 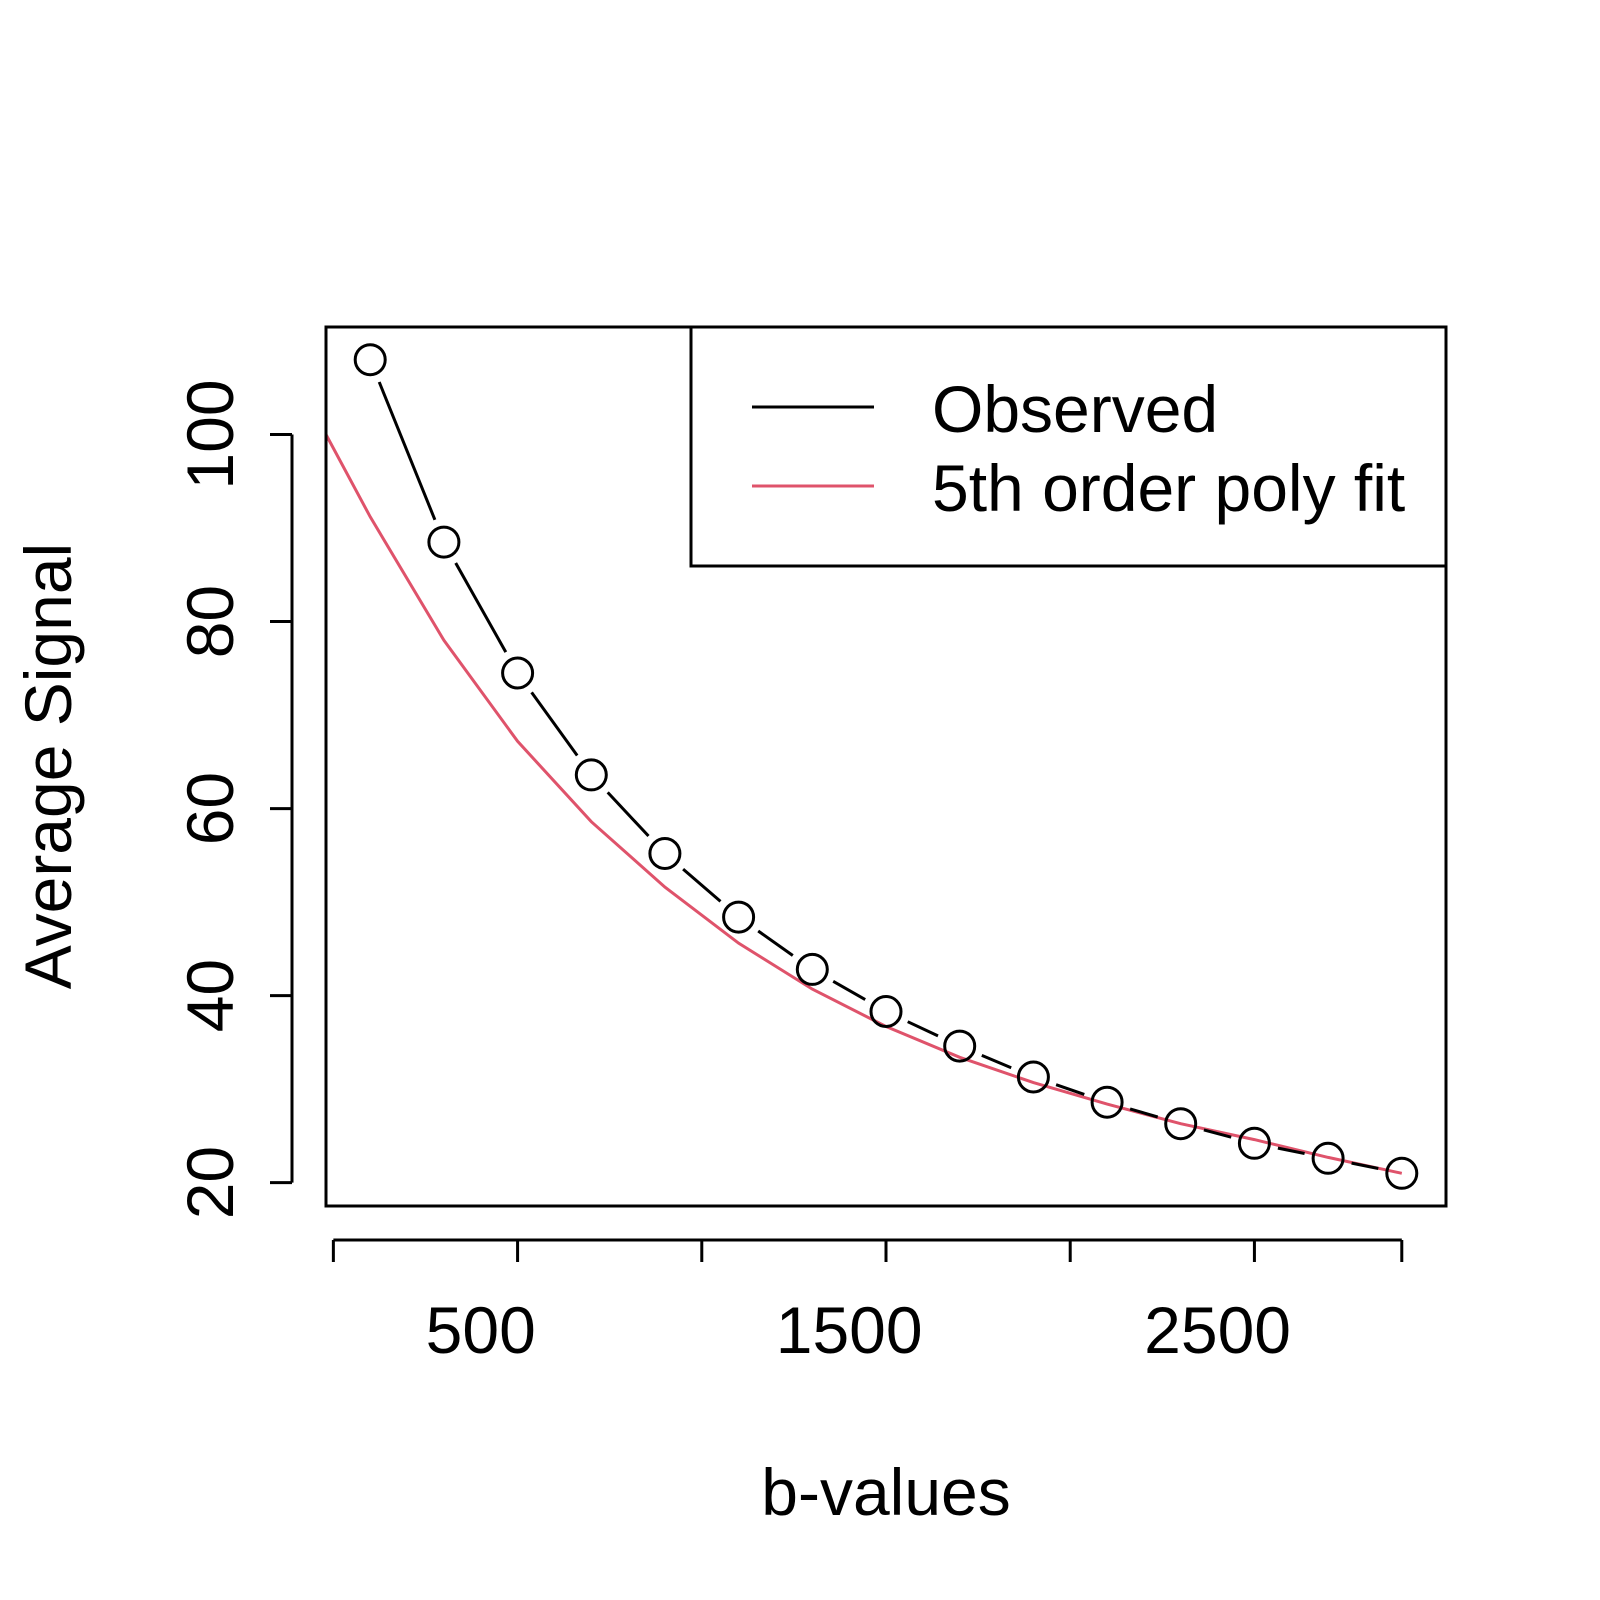 What do you see at coordinates (1168, 488) in the screenshot?
I see `legend-label-poly-fit: 5th order poly fit` at bounding box center [1168, 488].